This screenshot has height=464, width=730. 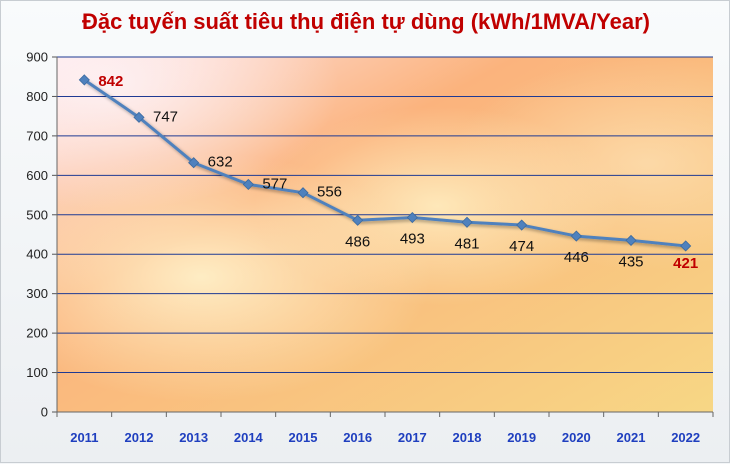 I want to click on y-tick-label: 100, so click(x=37, y=372).